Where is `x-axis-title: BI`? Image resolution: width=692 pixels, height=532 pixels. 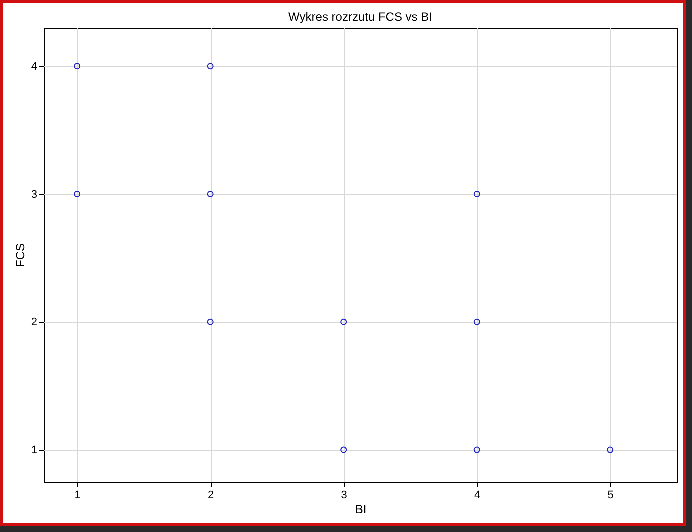 x-axis-title: BI is located at coordinates (361, 509).